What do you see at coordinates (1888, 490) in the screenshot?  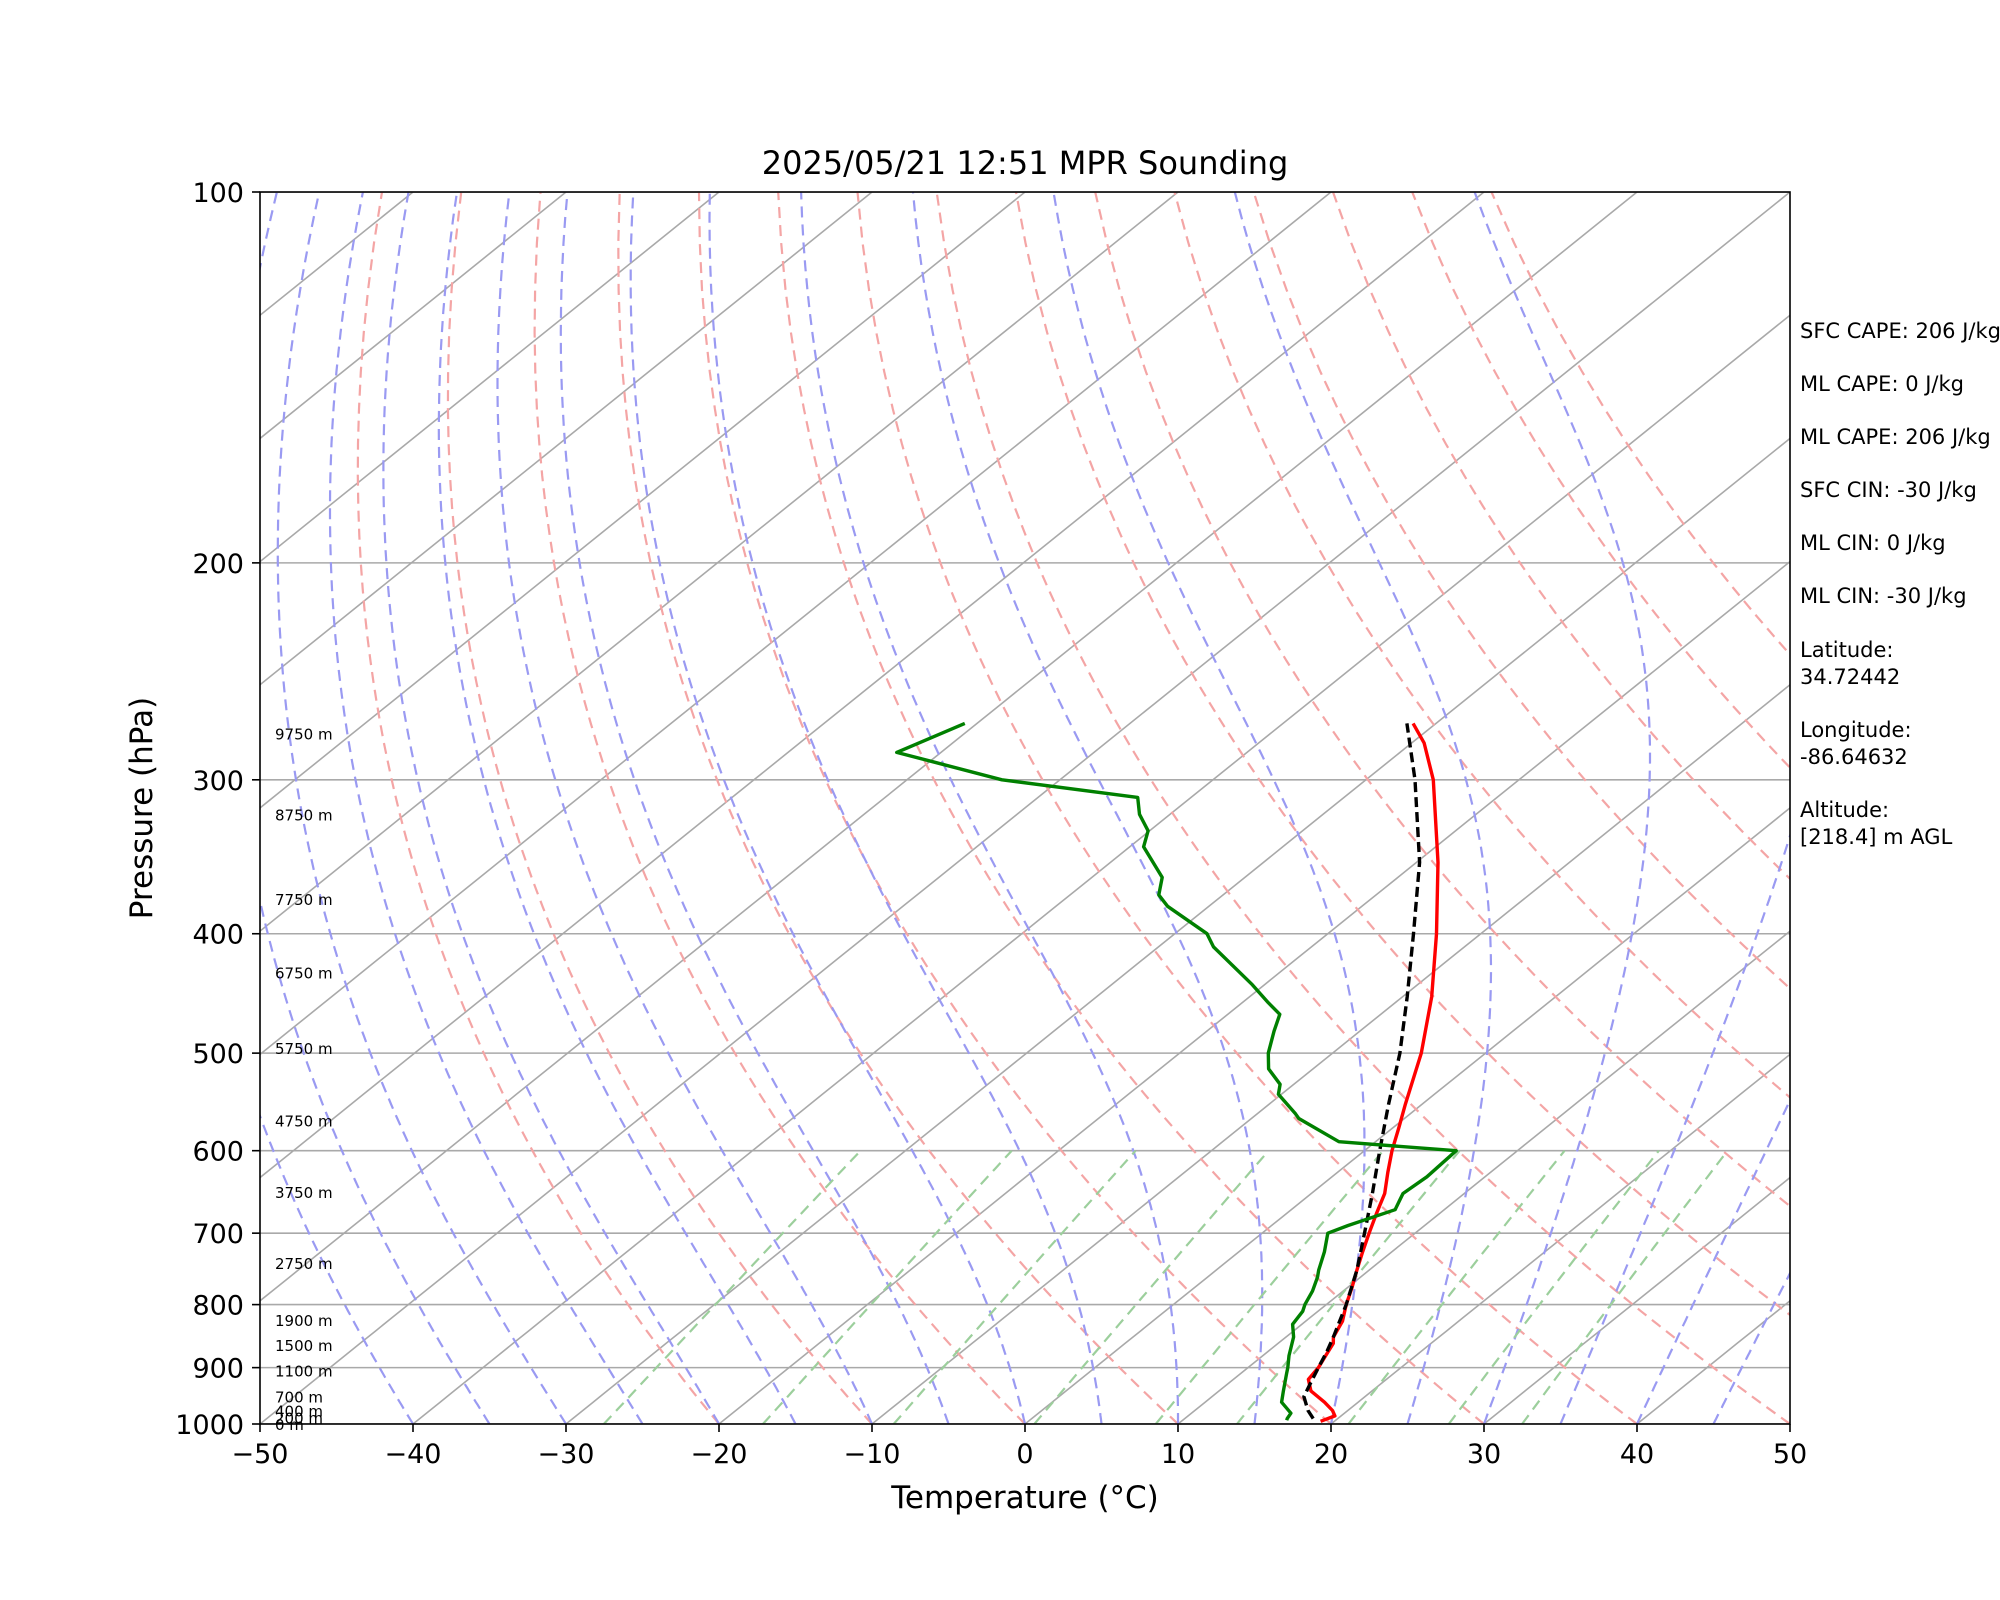 I see `sounding-parameter-text: SFC CIN: -30 J/kg` at bounding box center [1888, 490].